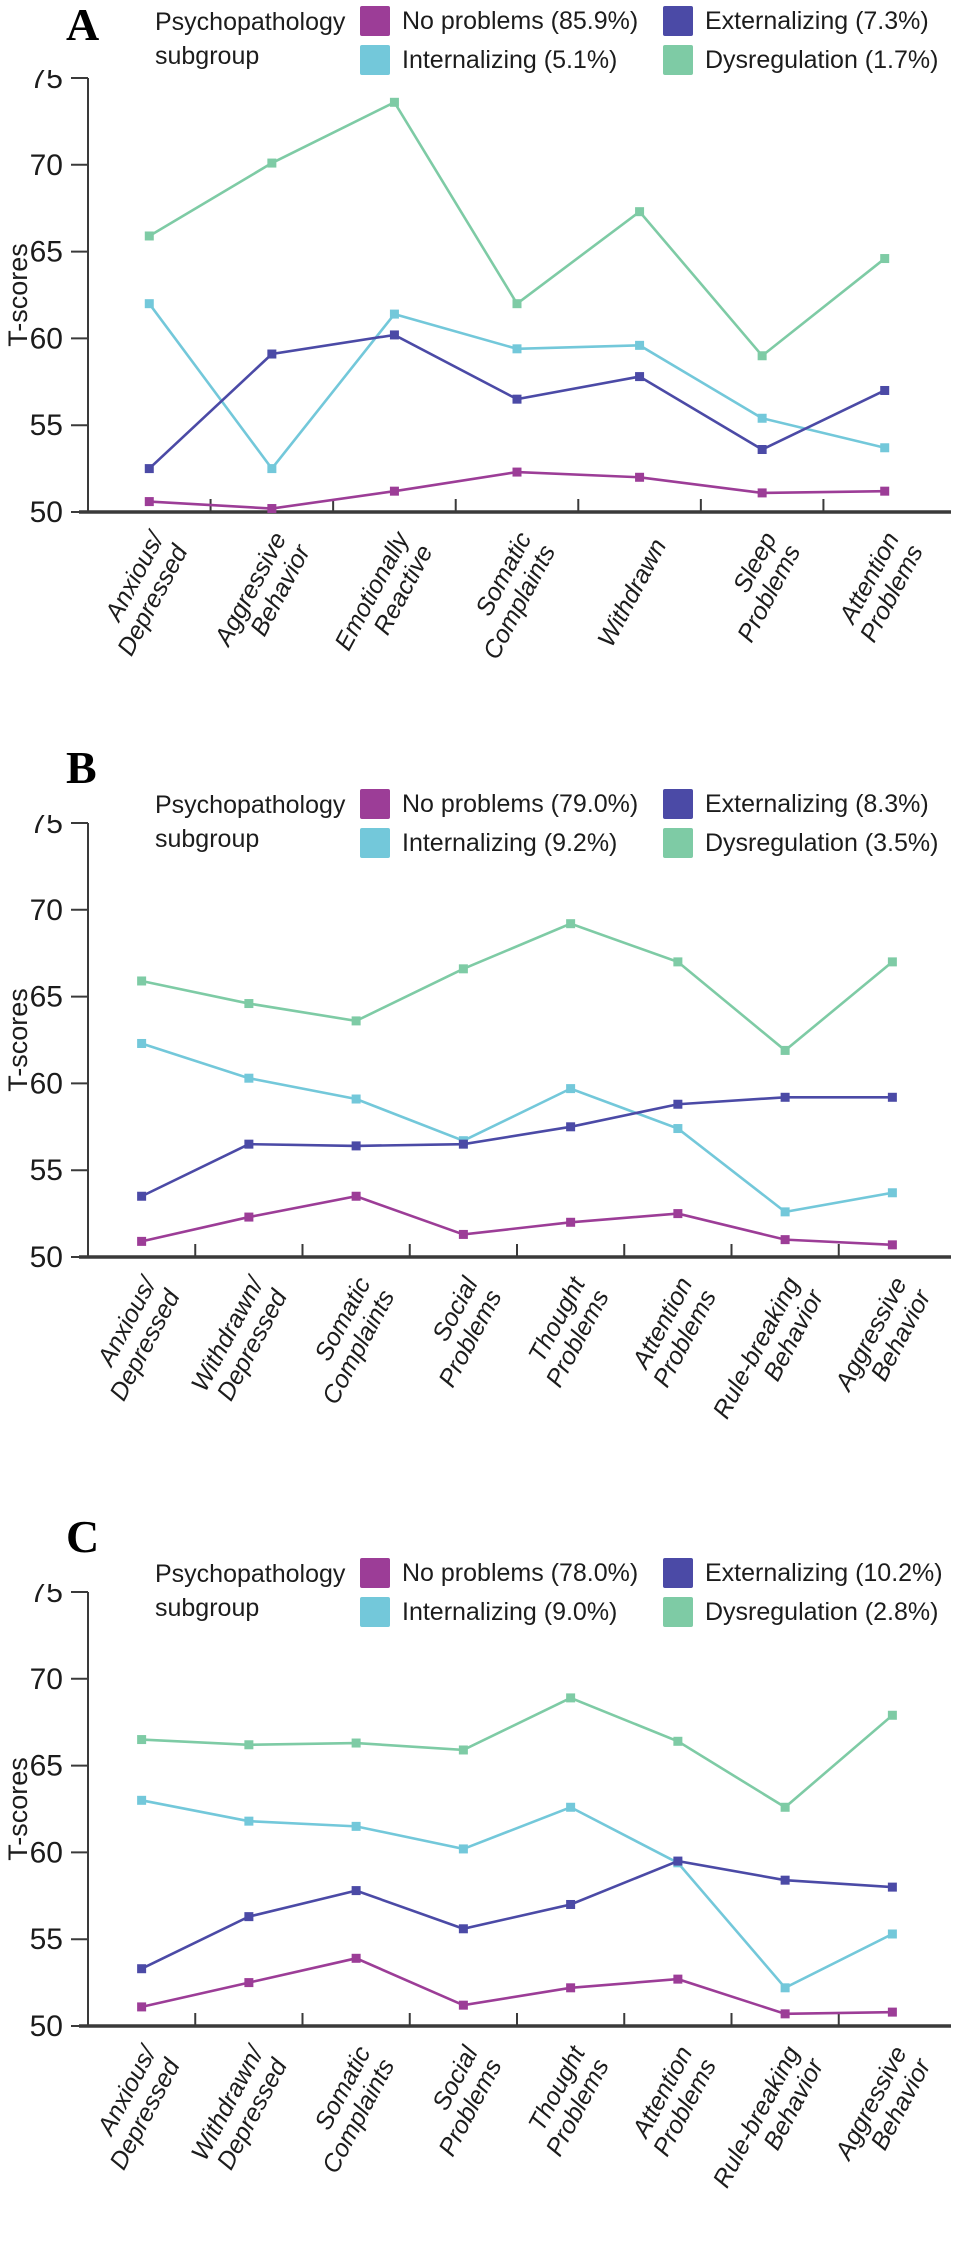  I want to click on x-category-label: Withdrawn, so click(632, 592).